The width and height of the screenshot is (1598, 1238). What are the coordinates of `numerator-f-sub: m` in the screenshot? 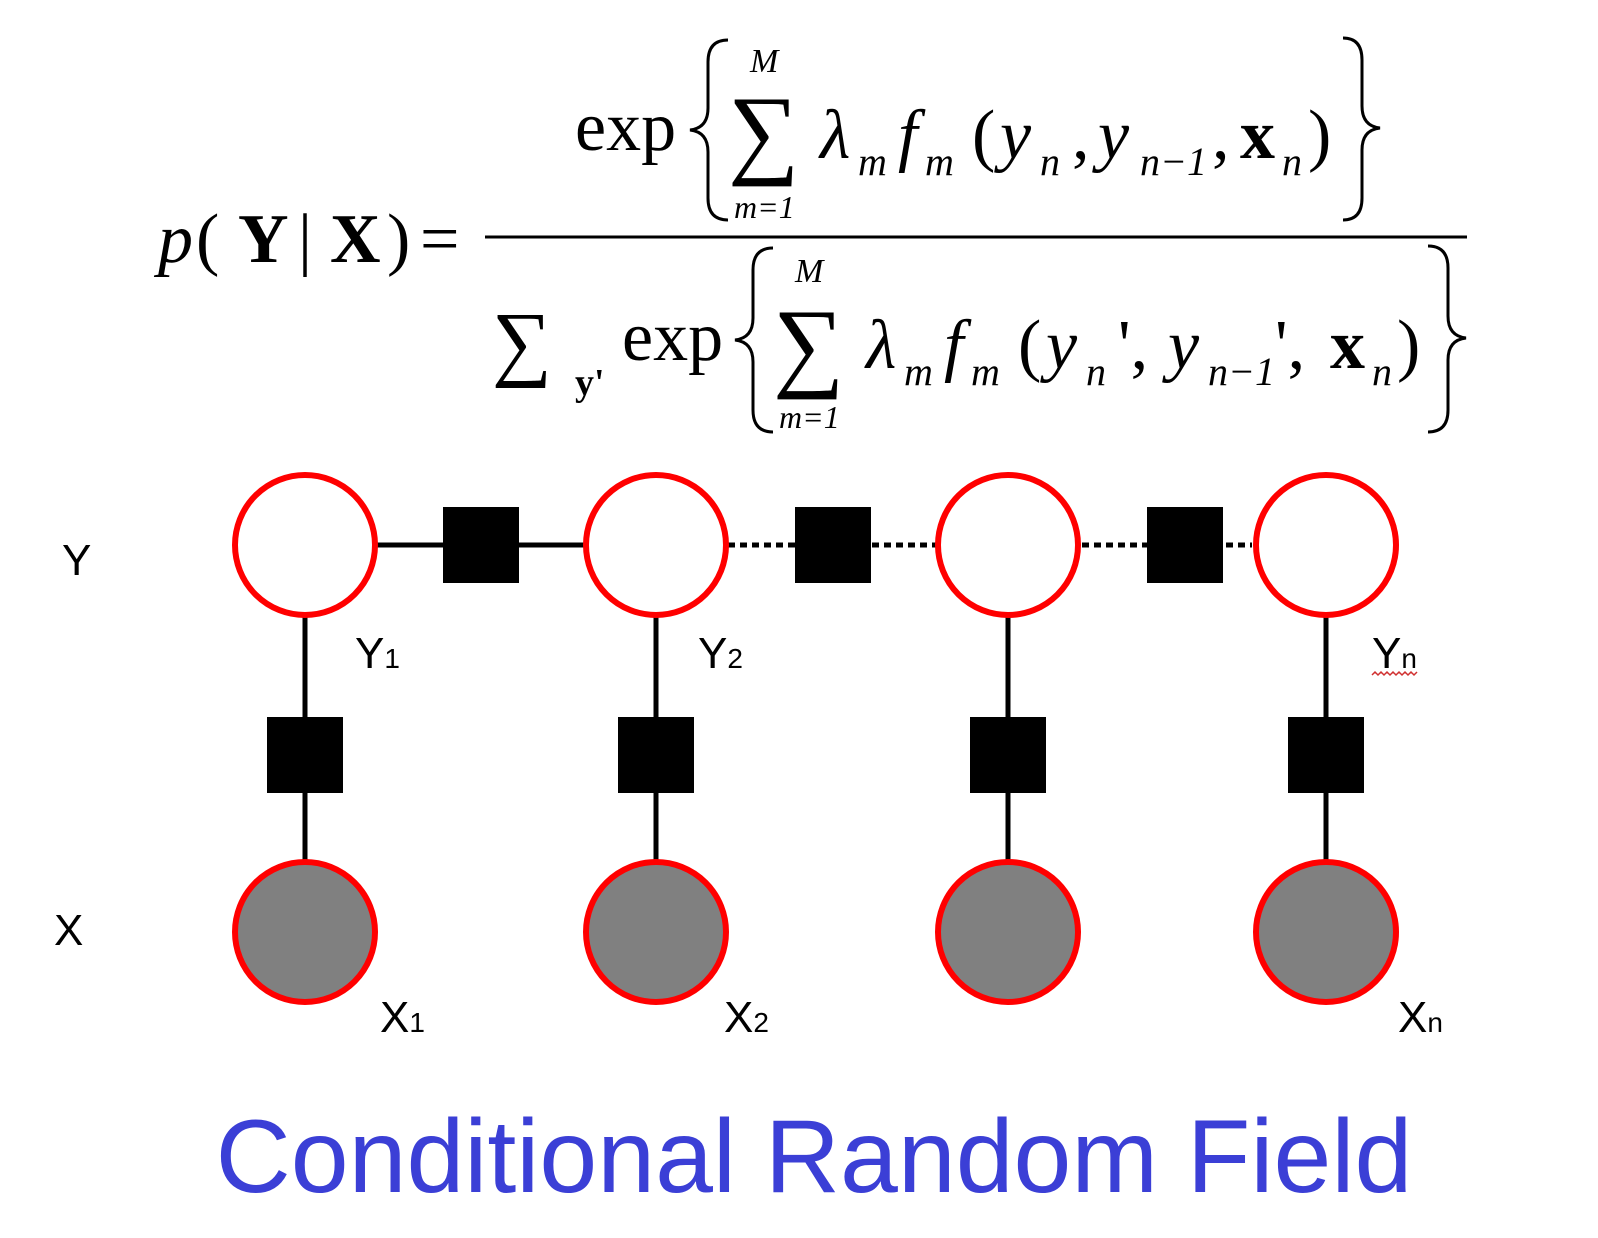 It's located at (939, 161).